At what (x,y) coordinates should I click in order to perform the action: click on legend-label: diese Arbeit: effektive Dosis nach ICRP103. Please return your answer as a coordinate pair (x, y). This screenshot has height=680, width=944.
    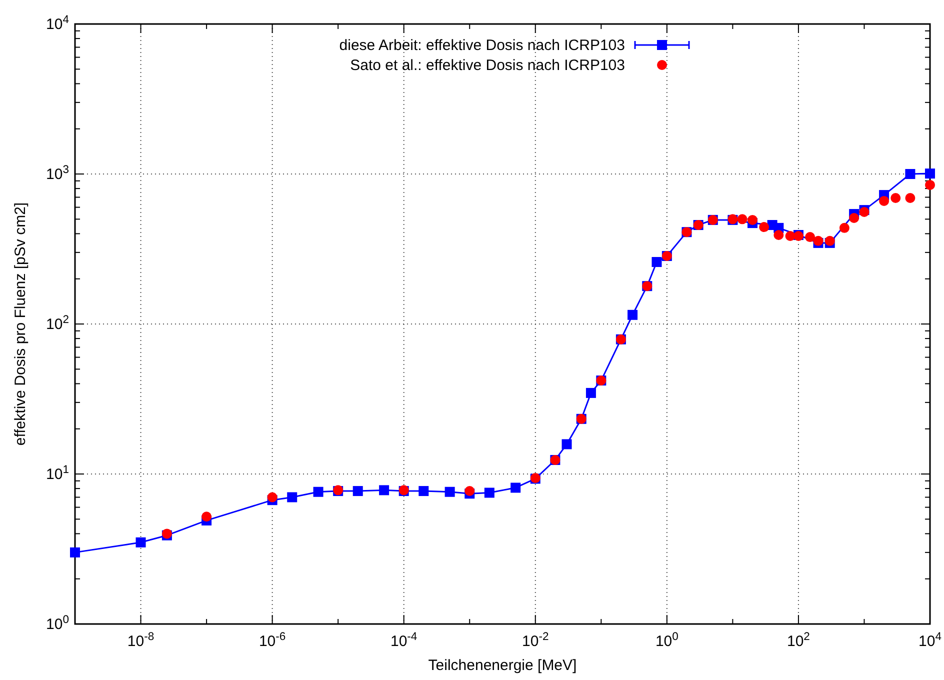
    Looking at the image, I should click on (482, 45).